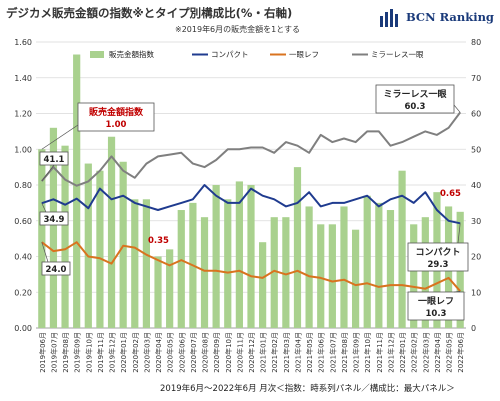  Describe the element at coordinates (53, 352) in the screenshot. I see `x-tick-label: 2019年07月` at that location.